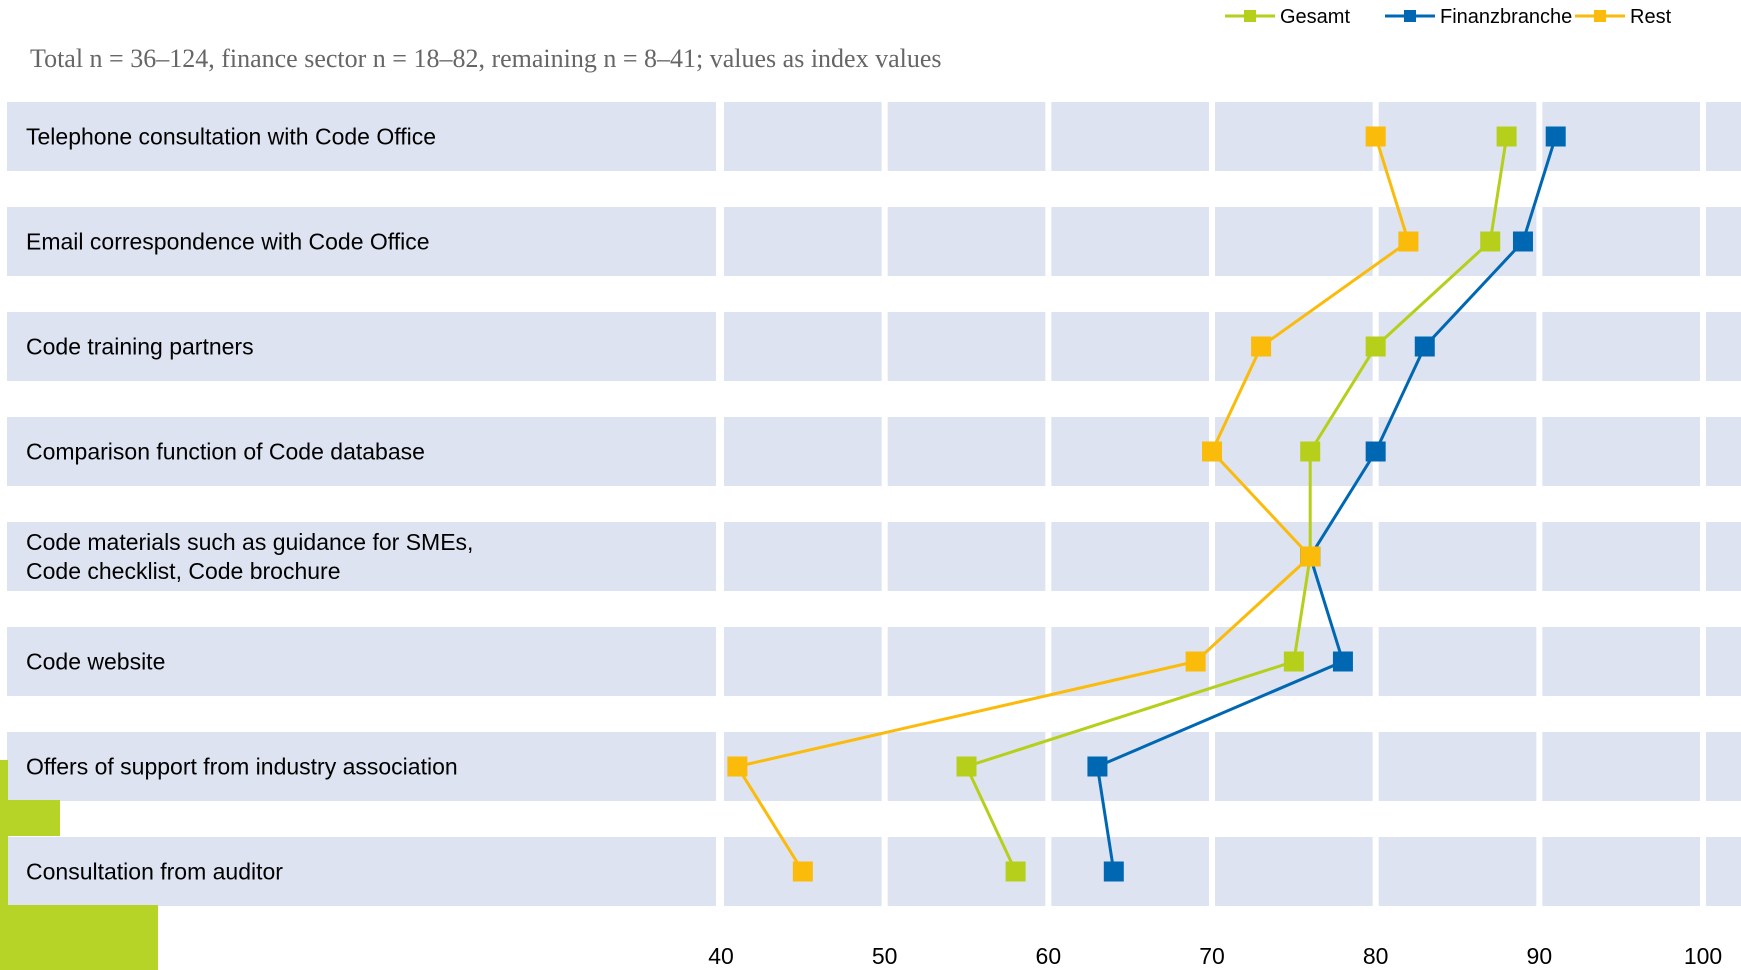 This screenshot has height=970, width=1741. What do you see at coordinates (1623, 17) in the screenshot?
I see `legend-item: Rest` at bounding box center [1623, 17].